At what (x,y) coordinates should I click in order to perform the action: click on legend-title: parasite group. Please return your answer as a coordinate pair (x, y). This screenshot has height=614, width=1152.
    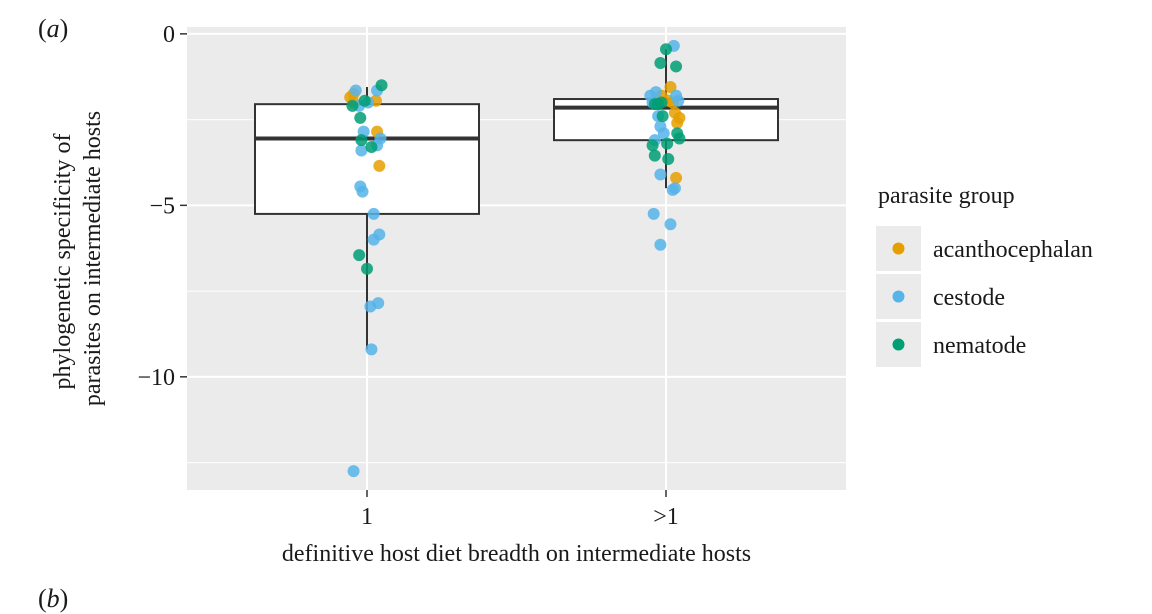
    Looking at the image, I should click on (946, 196).